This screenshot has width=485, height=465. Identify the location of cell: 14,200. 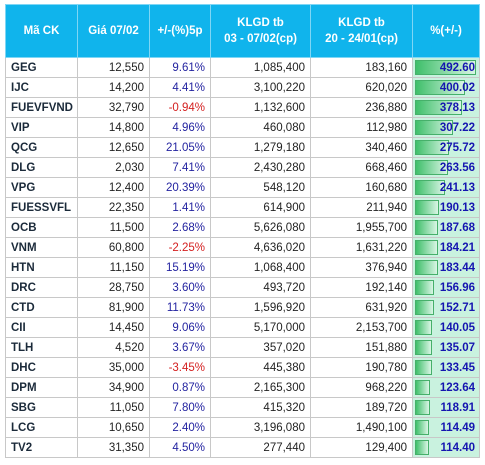
(113, 87).